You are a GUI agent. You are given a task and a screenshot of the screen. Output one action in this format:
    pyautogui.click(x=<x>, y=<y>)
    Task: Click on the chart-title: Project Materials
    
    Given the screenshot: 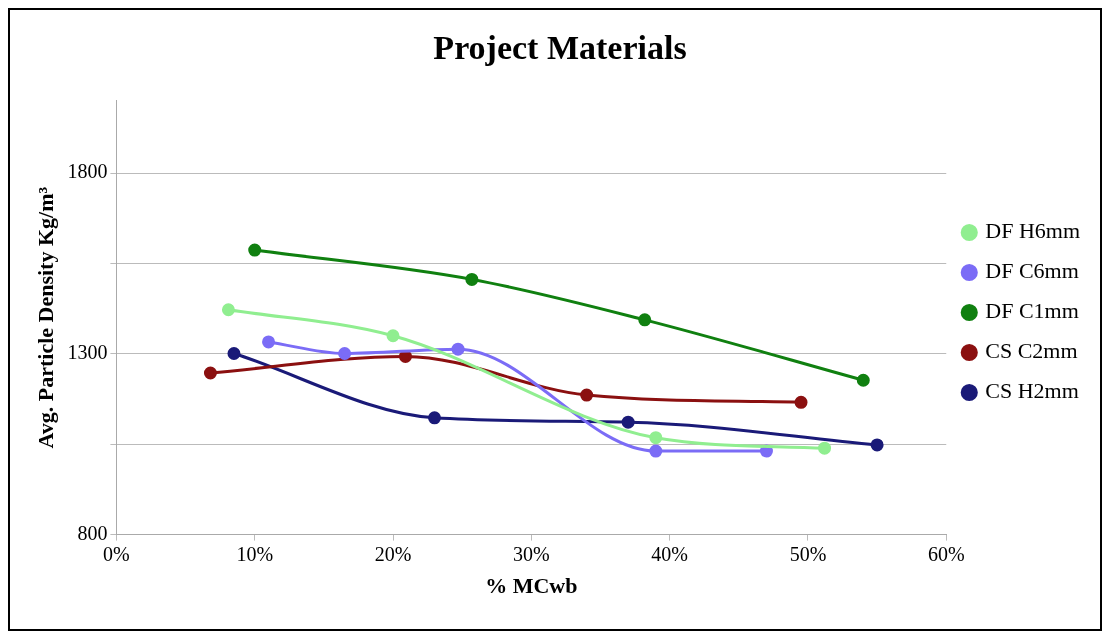 What is the action you would take?
    pyautogui.click(x=560, y=48)
    